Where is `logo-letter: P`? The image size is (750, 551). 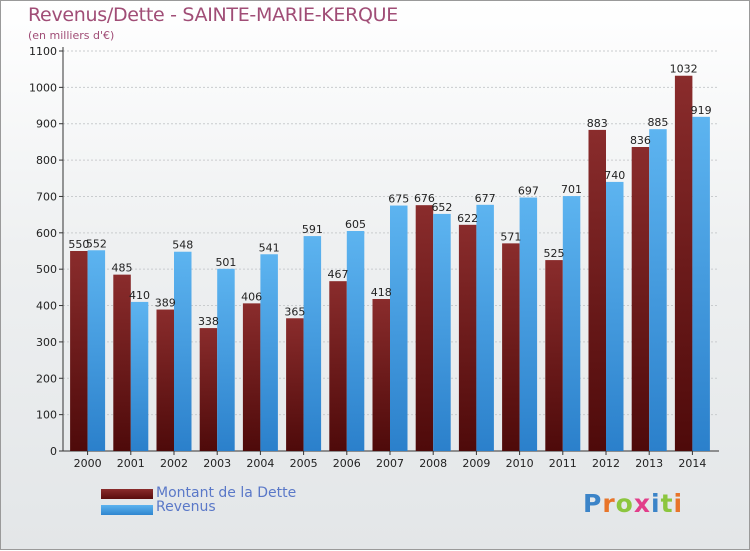
logo-letter: P is located at coordinates (593, 503).